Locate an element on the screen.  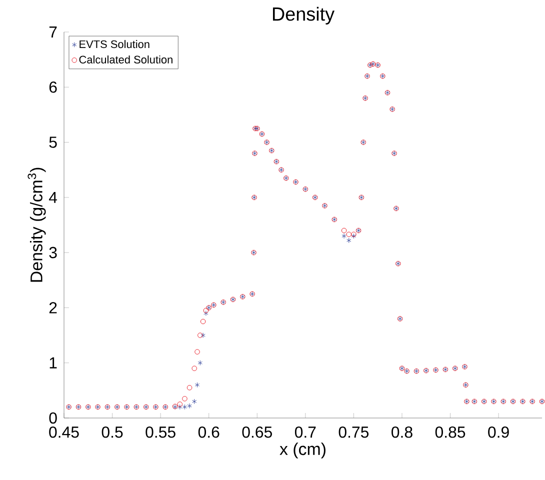
y-tick-label: 6 is located at coordinates (53, 87).